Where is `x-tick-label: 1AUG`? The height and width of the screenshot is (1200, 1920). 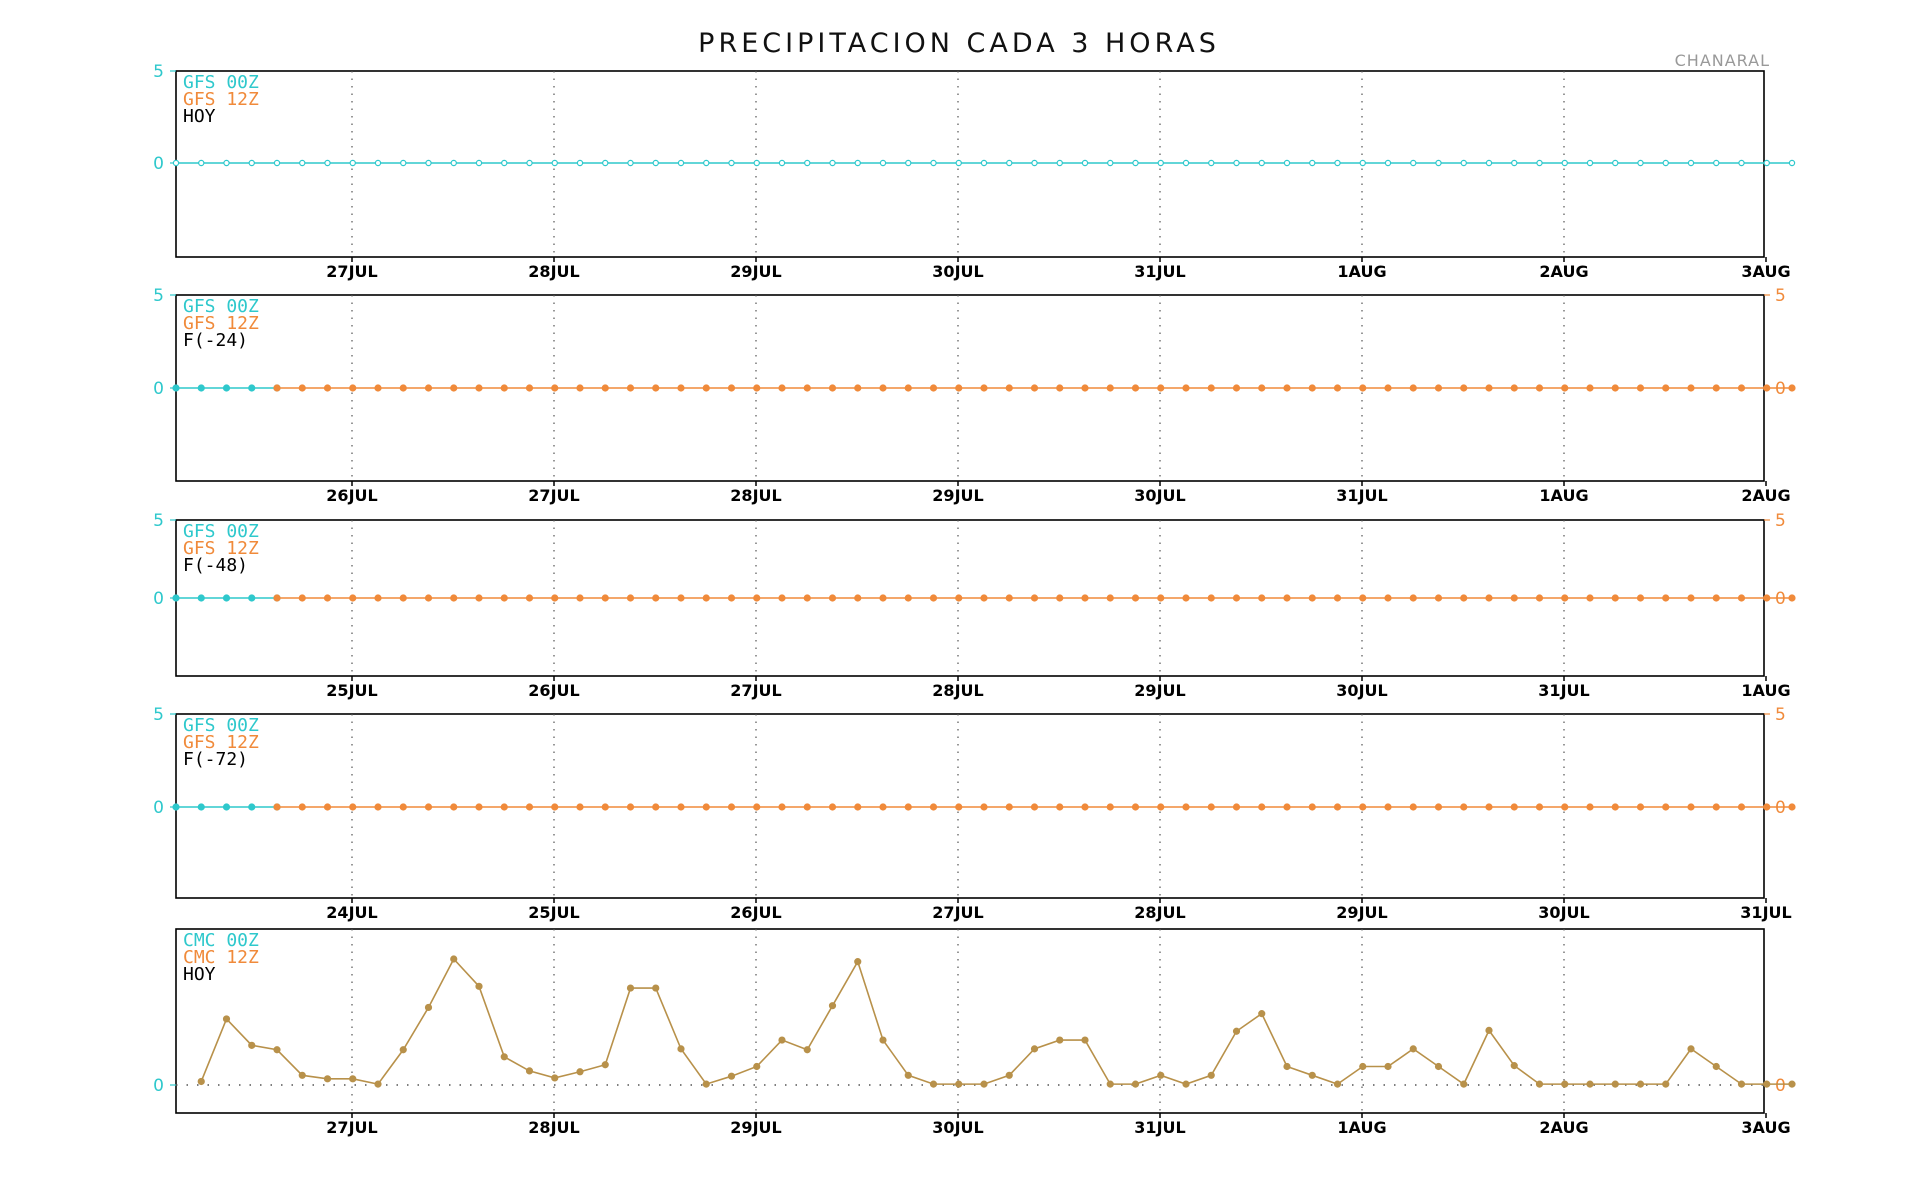
x-tick-label: 1AUG is located at coordinates (1361, 1127).